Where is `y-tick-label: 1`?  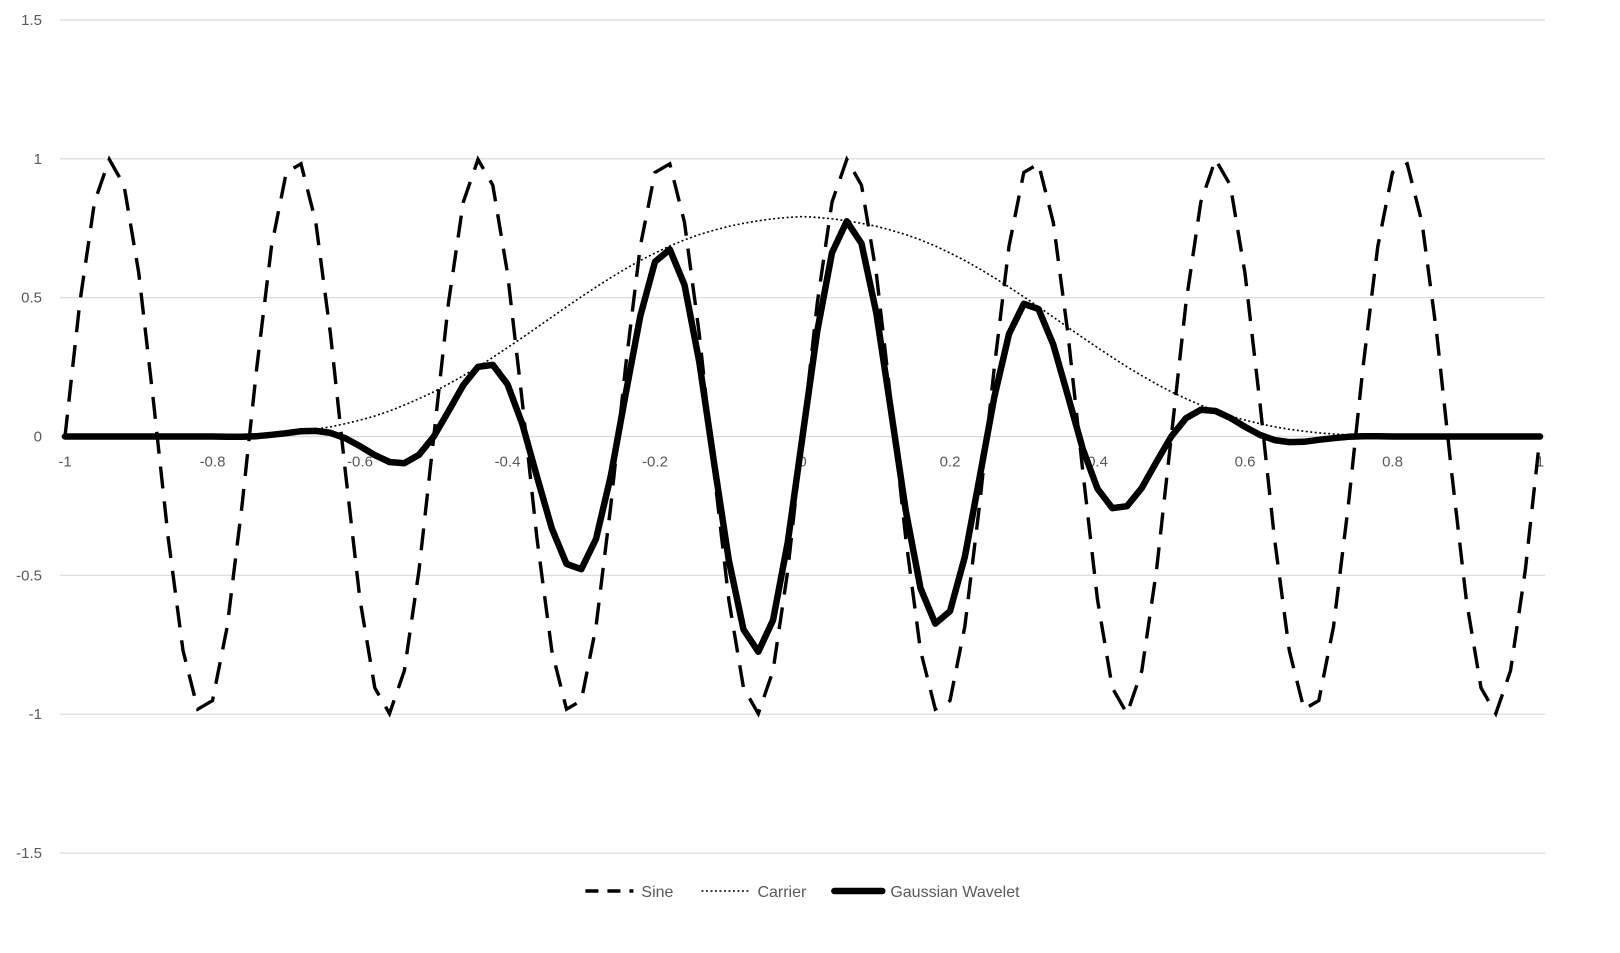 y-tick-label: 1 is located at coordinates (38, 159).